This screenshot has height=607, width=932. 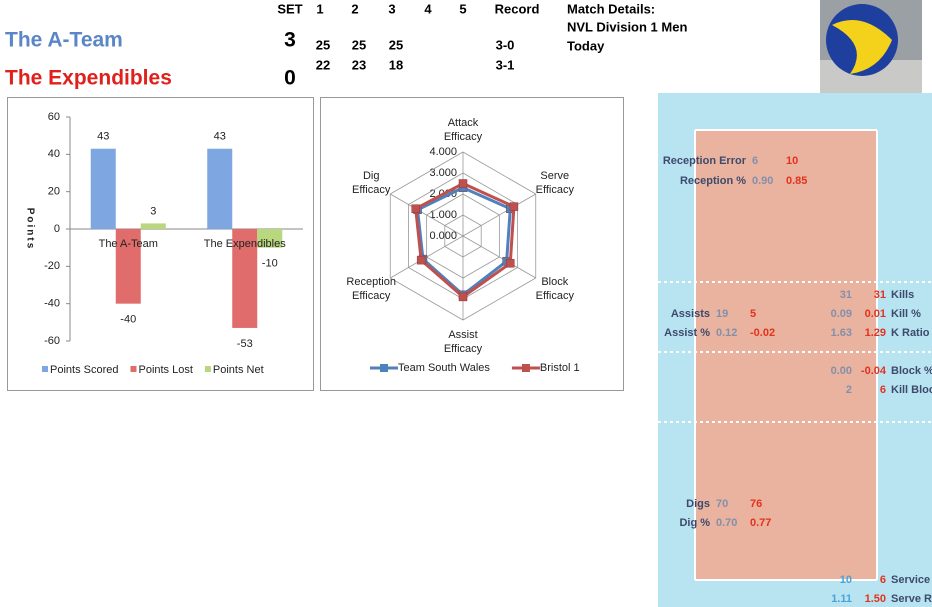 What do you see at coordinates (841, 371) in the screenshot?
I see `stat-team1: 0.00` at bounding box center [841, 371].